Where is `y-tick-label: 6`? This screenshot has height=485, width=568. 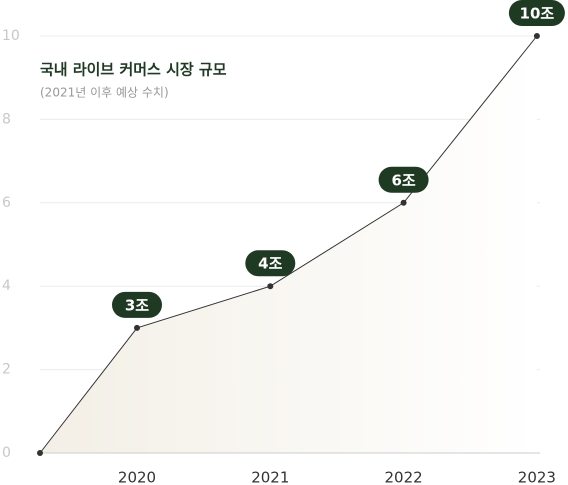
y-tick-label: 6 is located at coordinates (6, 203).